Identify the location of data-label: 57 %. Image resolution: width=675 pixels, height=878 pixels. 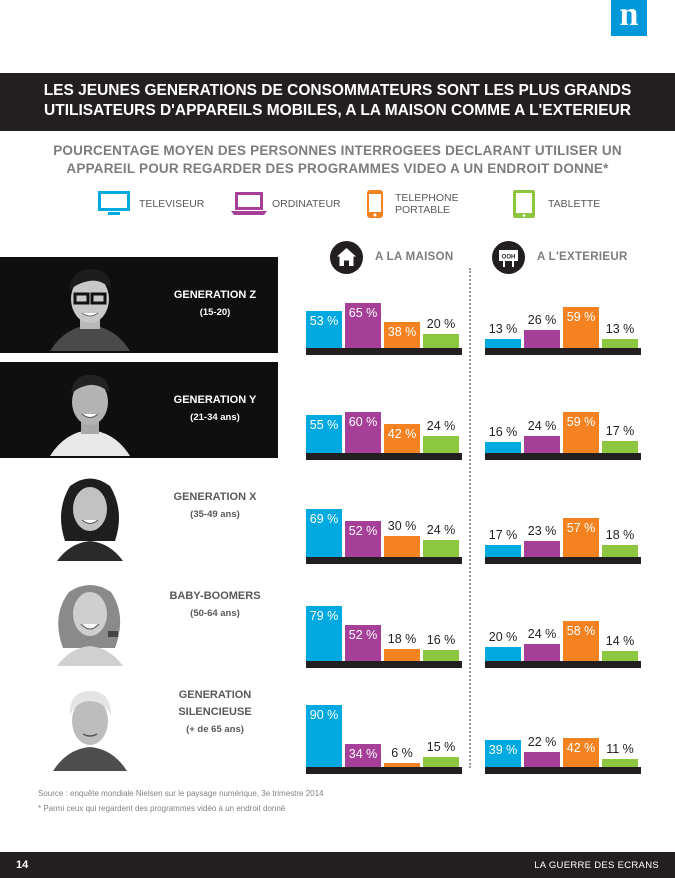
(581, 528).